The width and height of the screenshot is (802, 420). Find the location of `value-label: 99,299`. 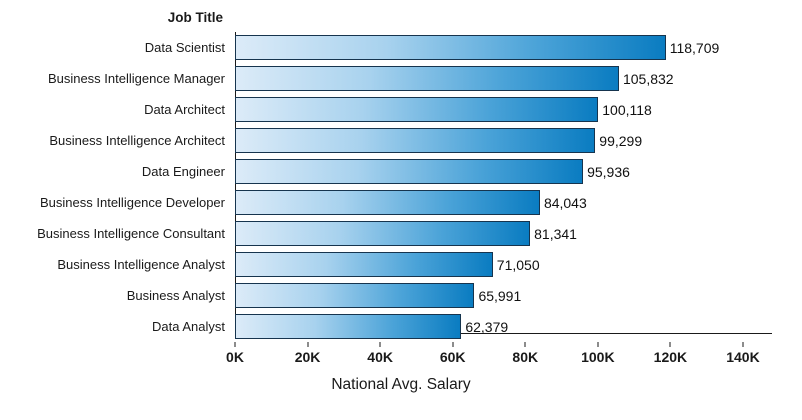

value-label: 99,299 is located at coordinates (621, 140).